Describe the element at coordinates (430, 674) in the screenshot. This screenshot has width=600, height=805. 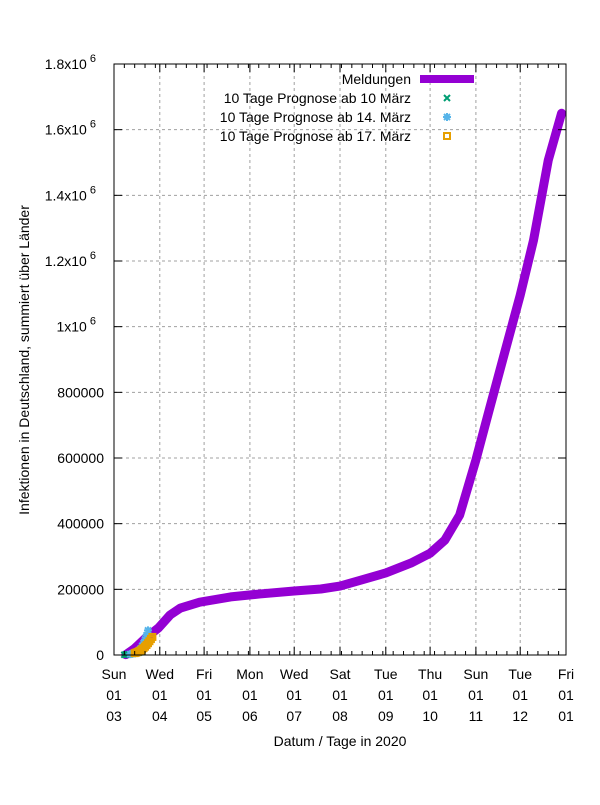
I see `x-tick-label: Thu` at that location.